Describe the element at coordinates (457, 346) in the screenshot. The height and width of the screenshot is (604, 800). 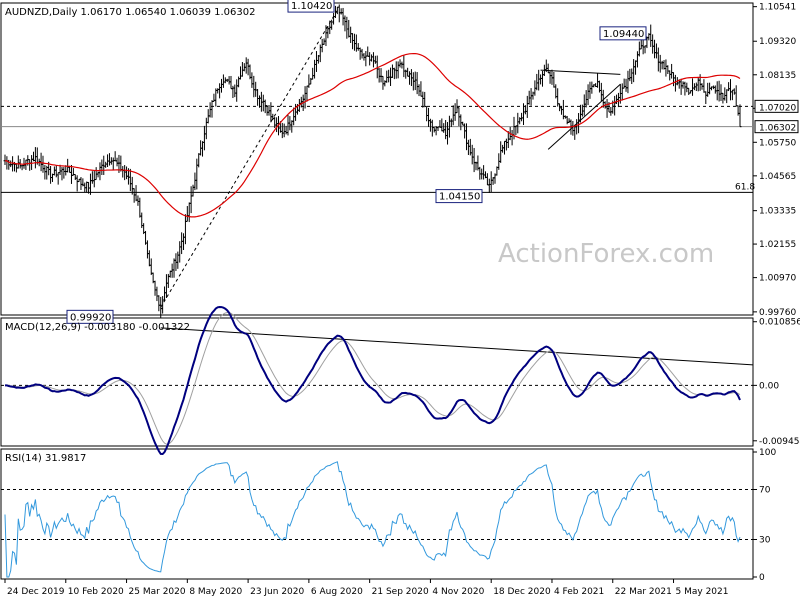
I see `macd-trendline` at that location.